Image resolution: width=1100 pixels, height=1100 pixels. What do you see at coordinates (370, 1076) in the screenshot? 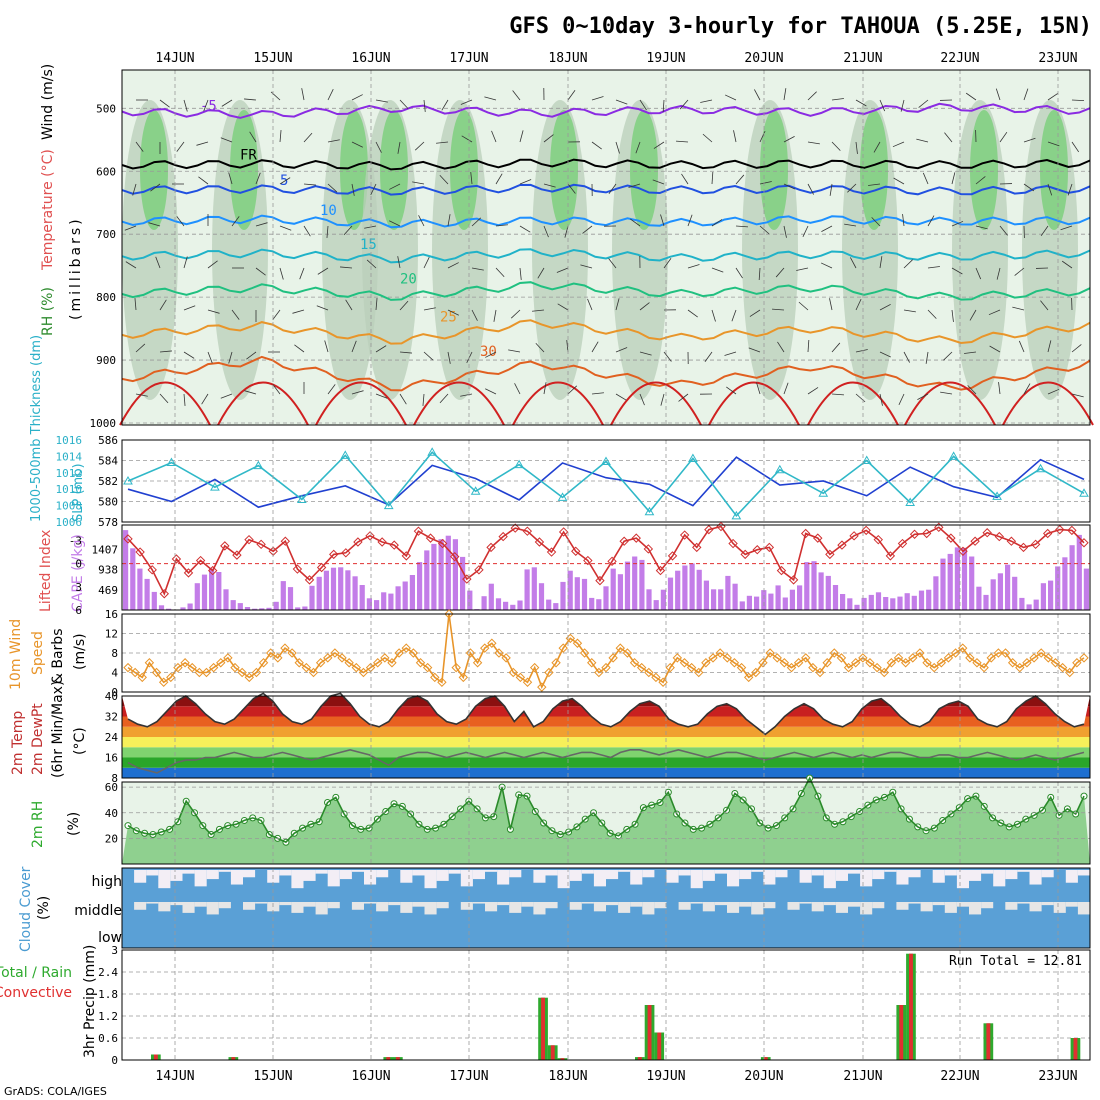
I see `date-label-bottom-2: 16JUN` at bounding box center [370, 1076].